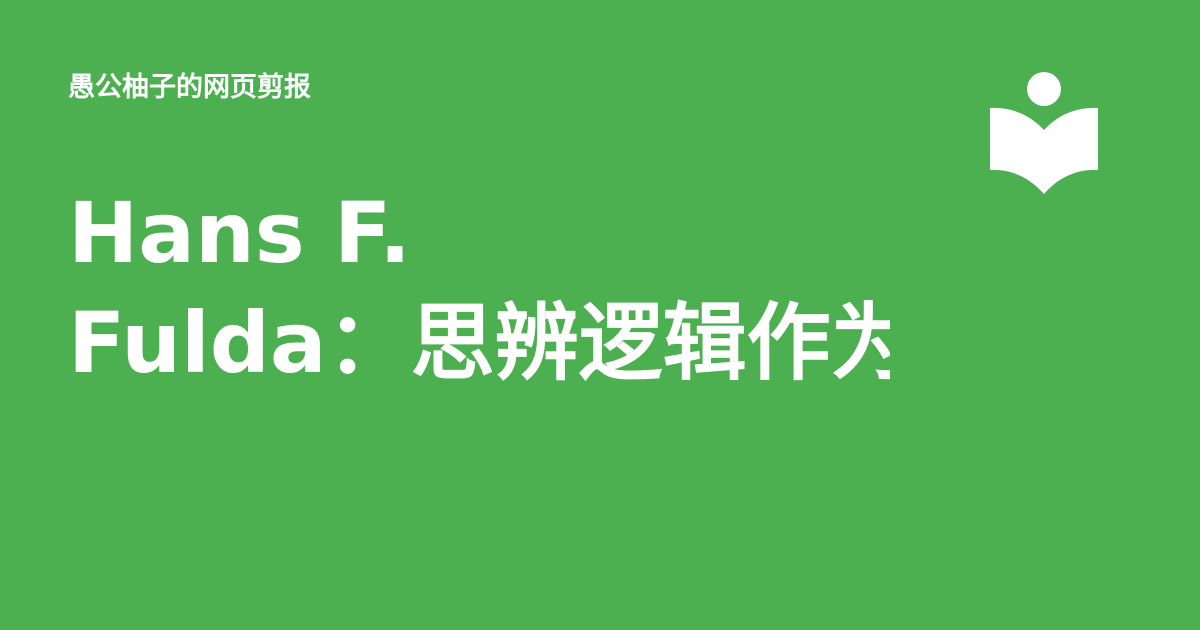  What do you see at coordinates (479, 343) in the screenshot?
I see `title-line-2: Fulda：思辨逻辑作为` at bounding box center [479, 343].